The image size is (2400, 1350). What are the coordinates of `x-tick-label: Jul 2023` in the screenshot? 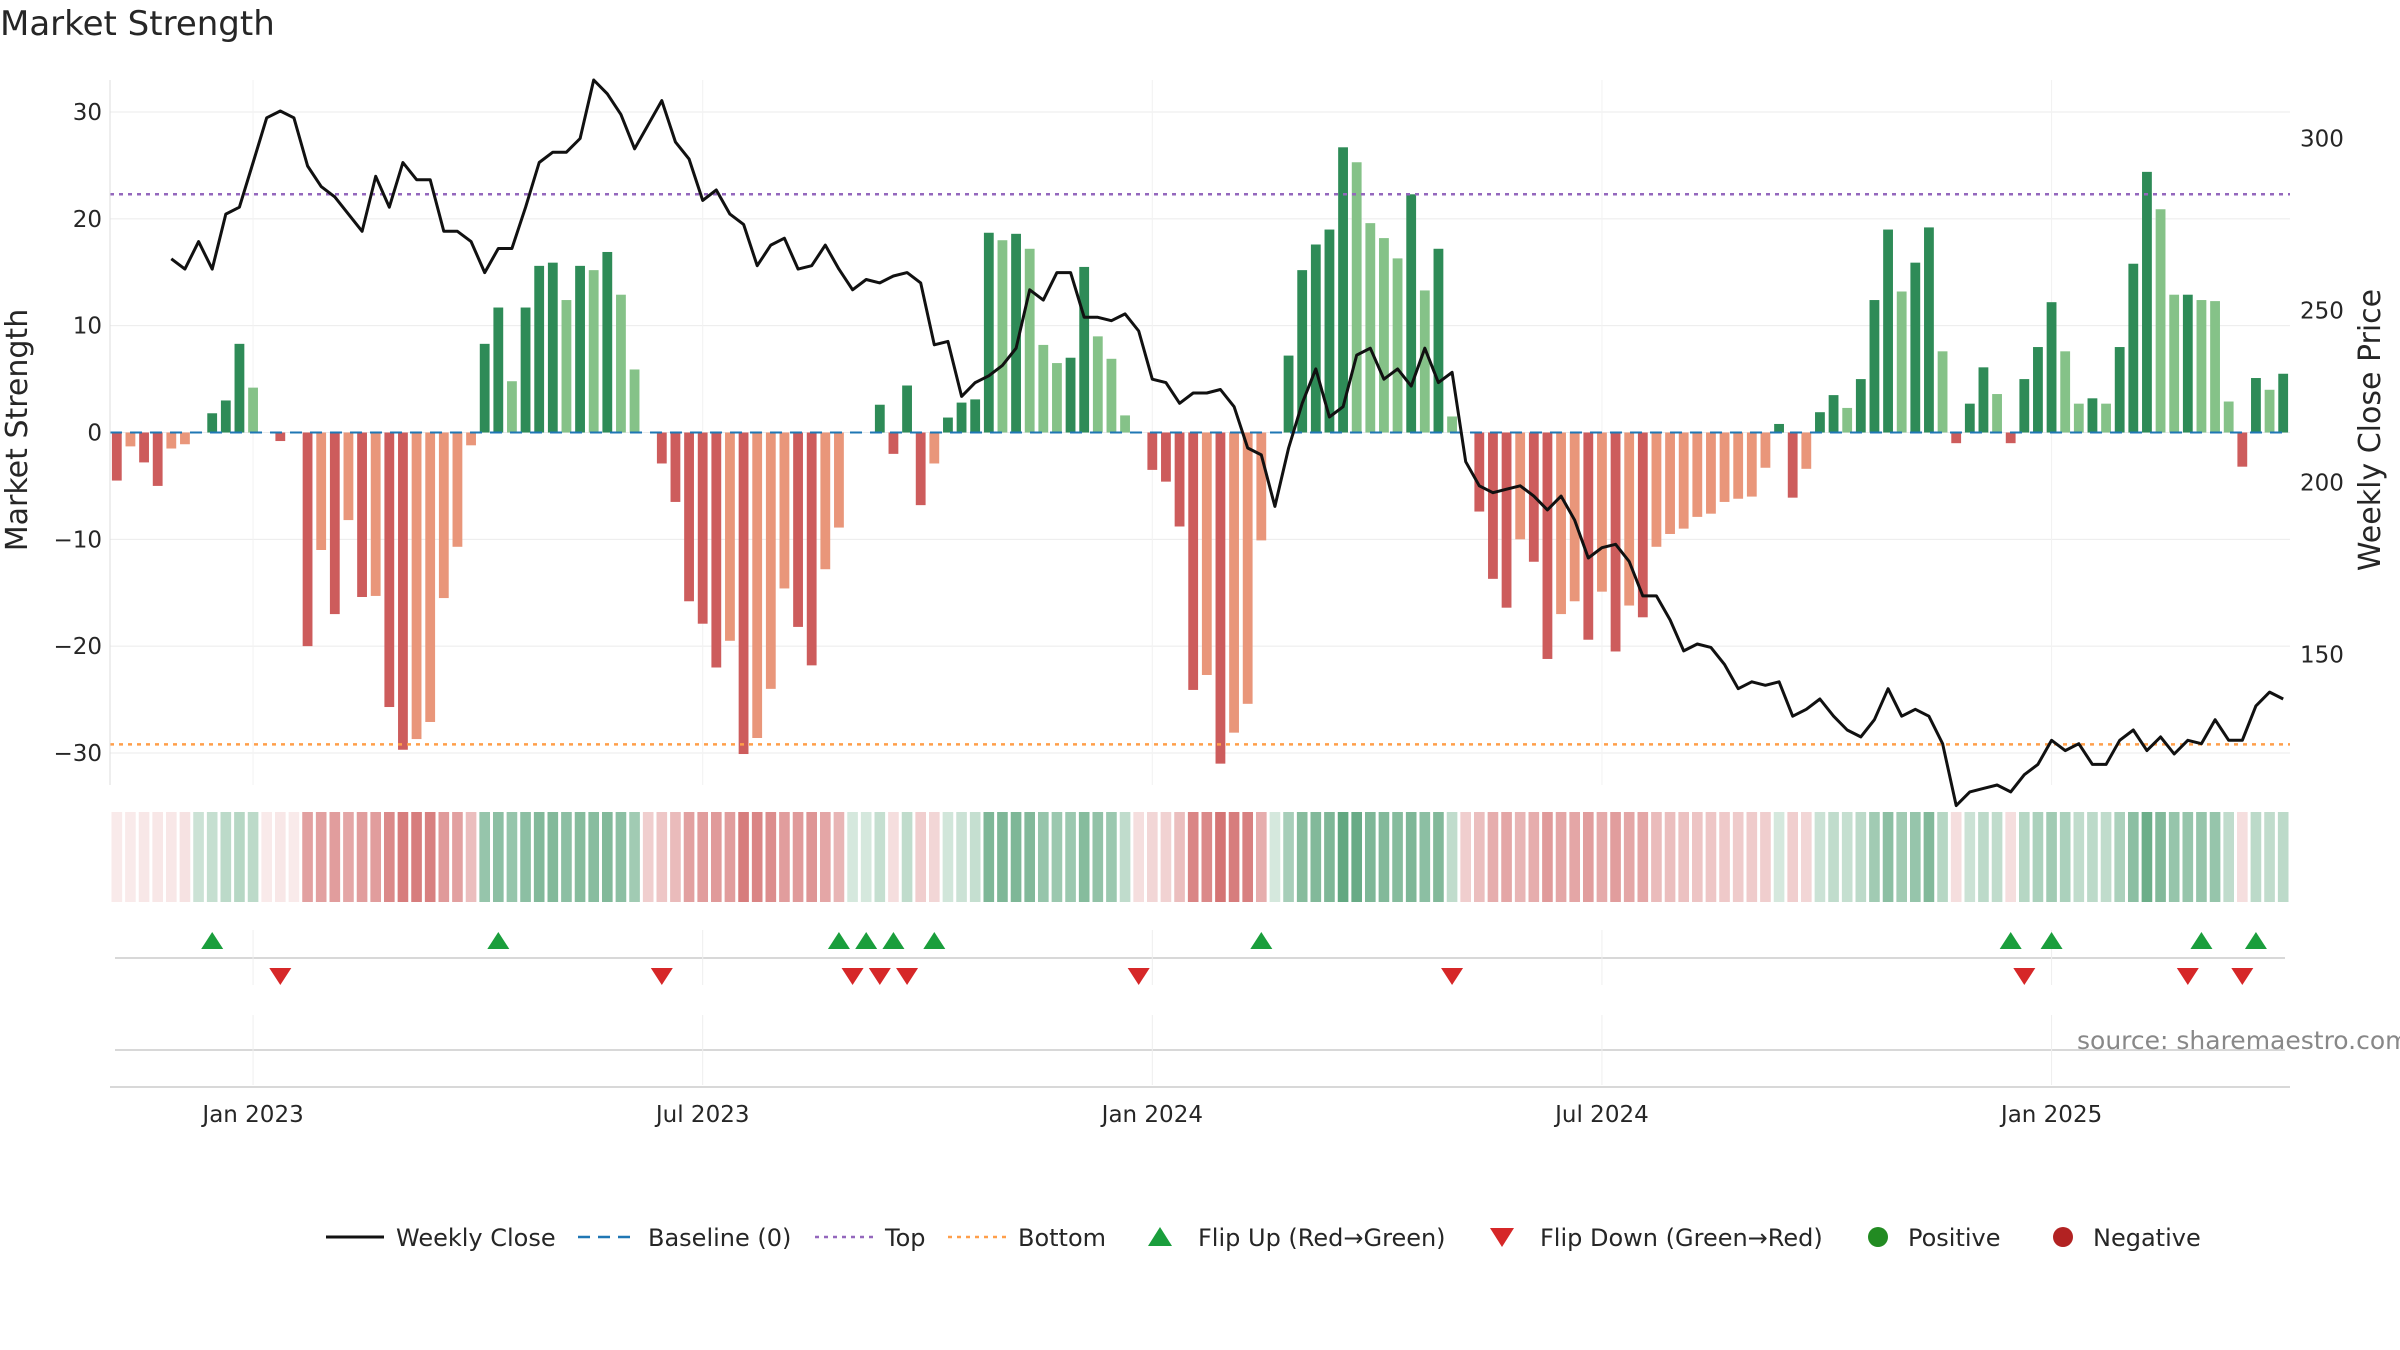 It's located at (702, 1115).